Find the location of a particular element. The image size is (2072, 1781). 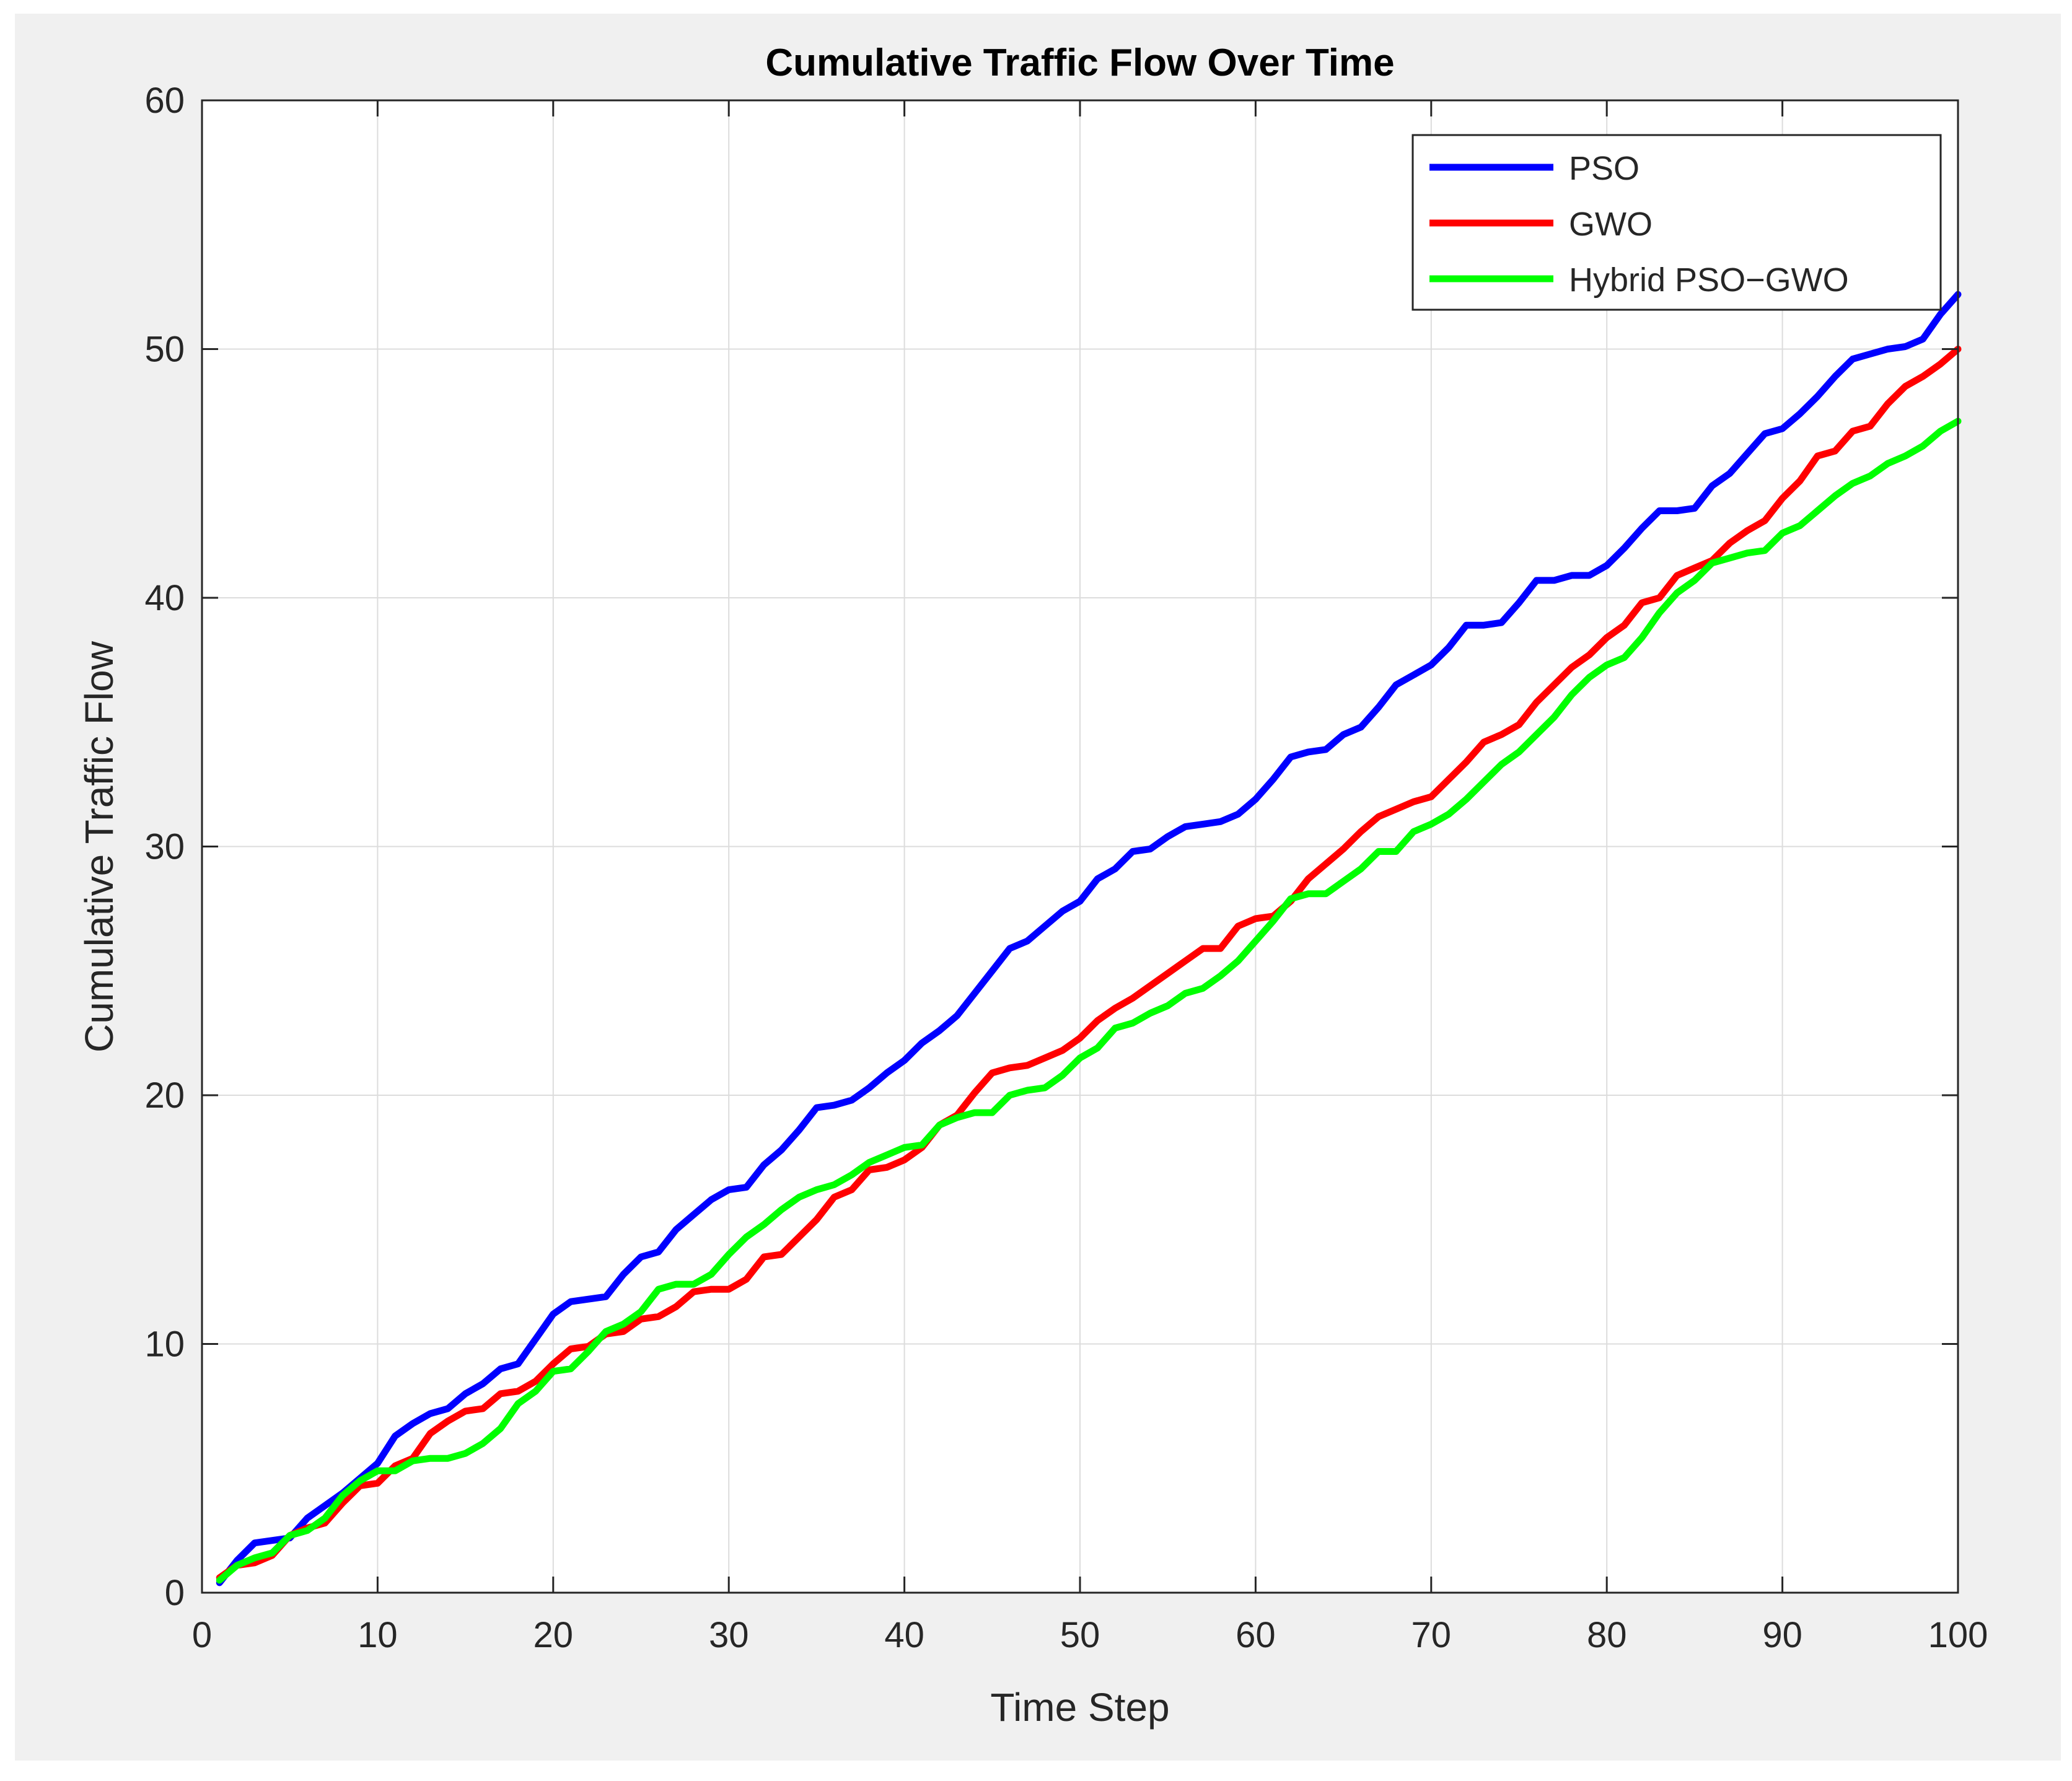

x-tick-label: 60 is located at coordinates (1256, 1635).